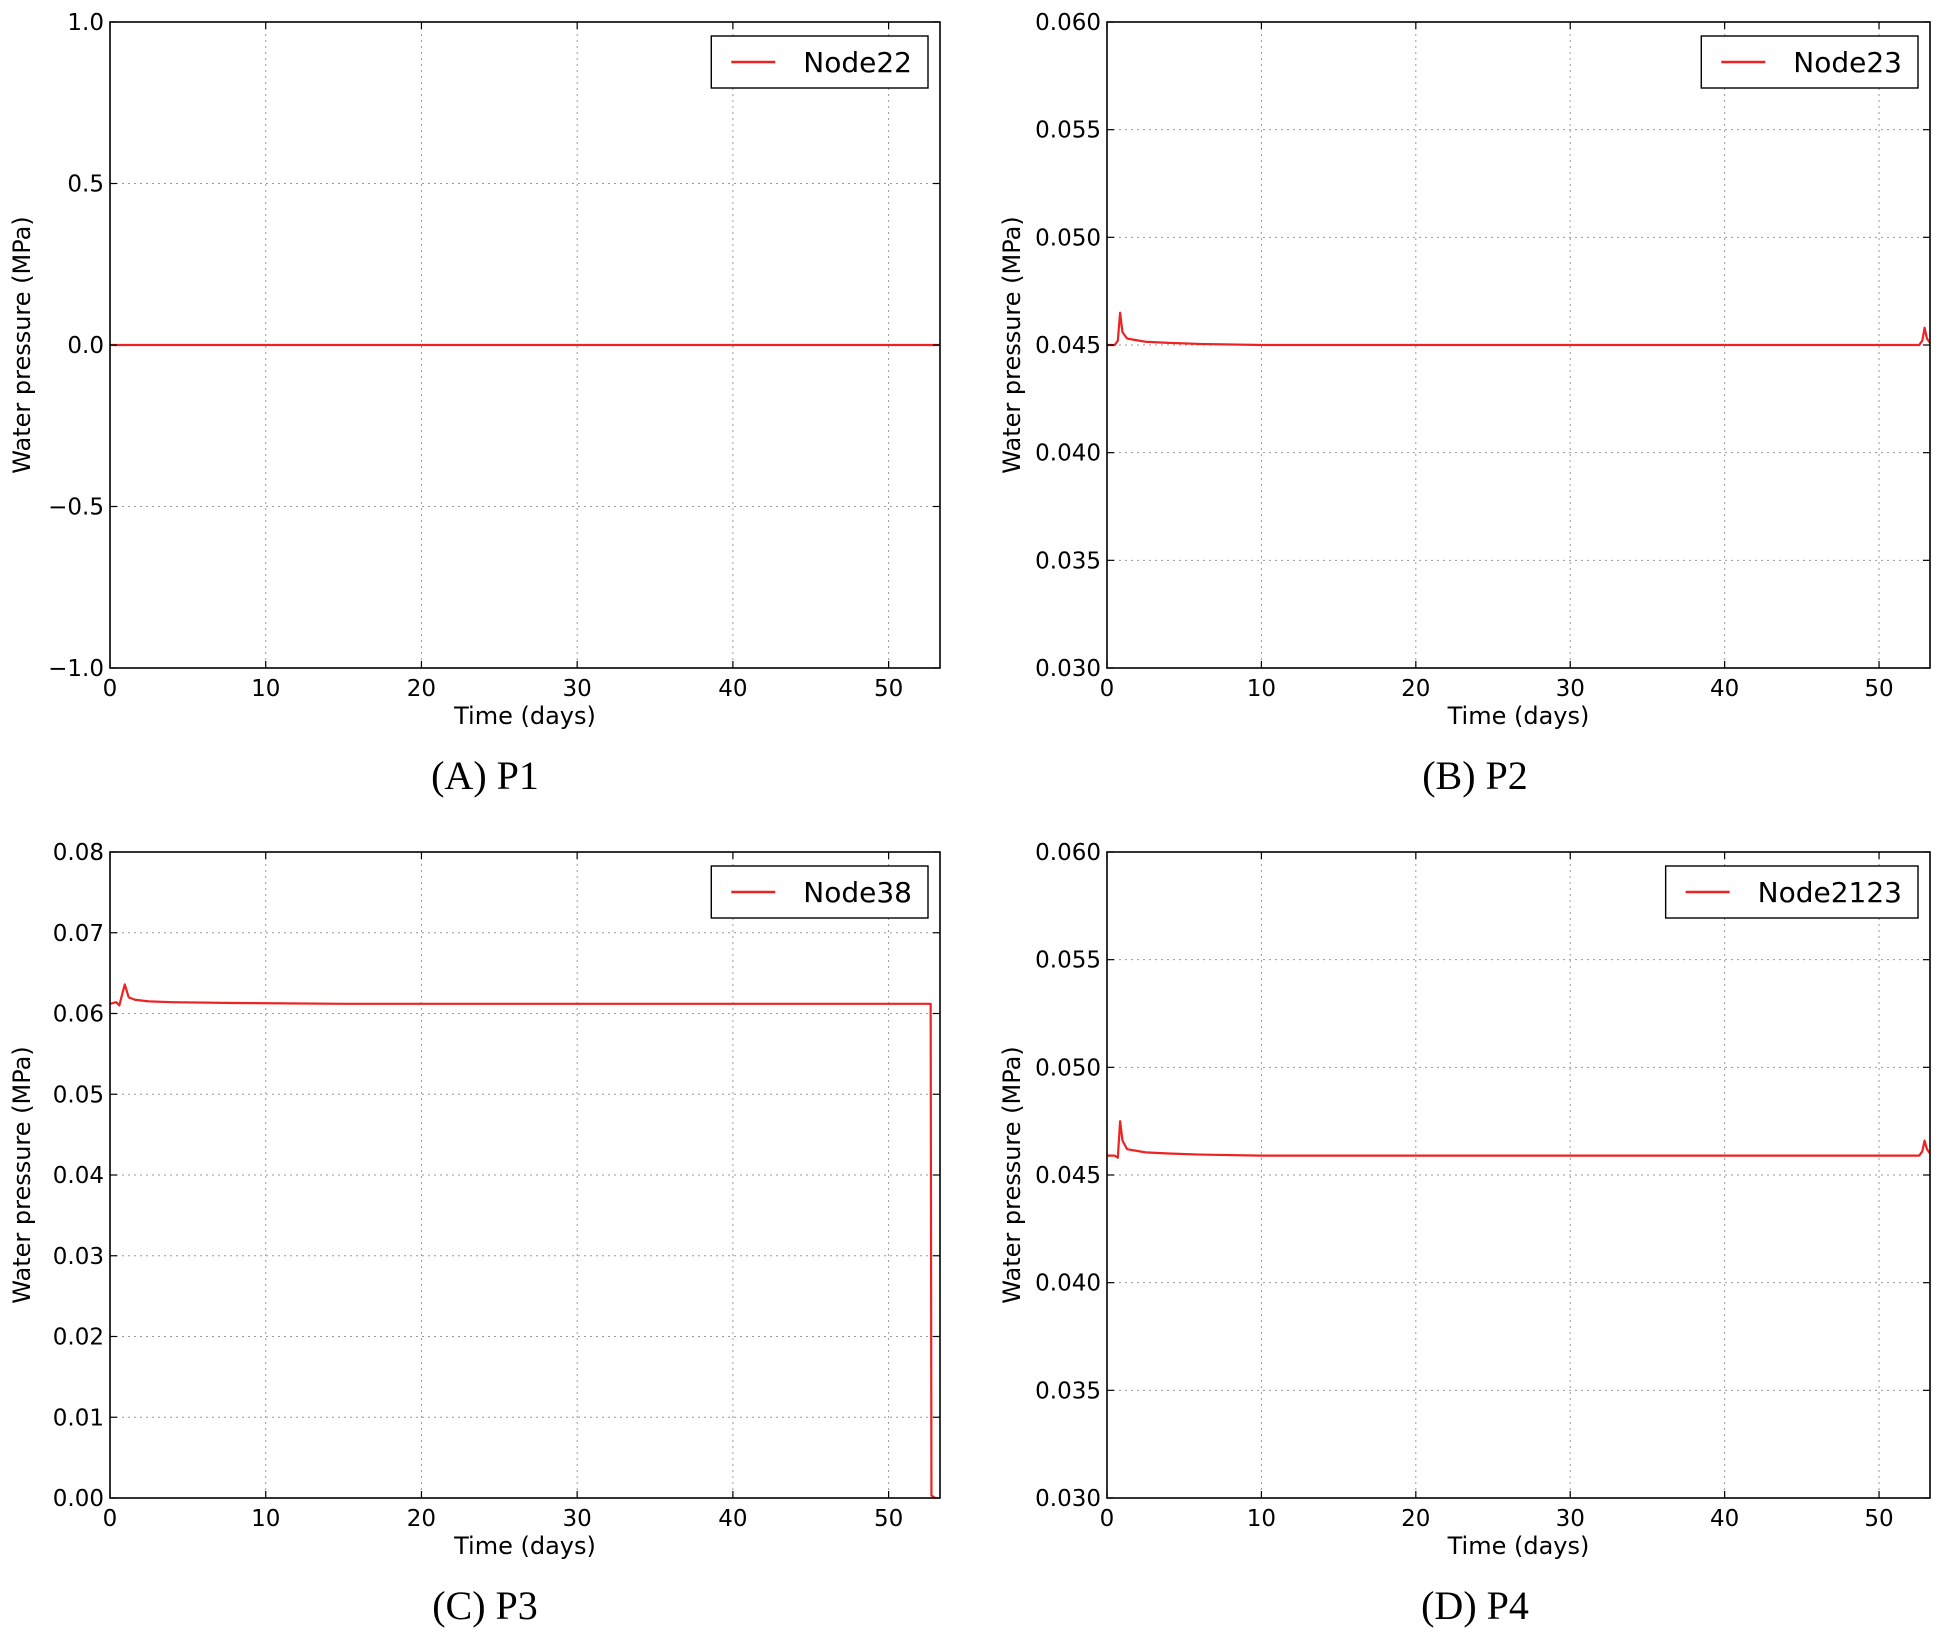  What do you see at coordinates (78, 1095) in the screenshot?
I see `y-tick-label: 0.05` at bounding box center [78, 1095].